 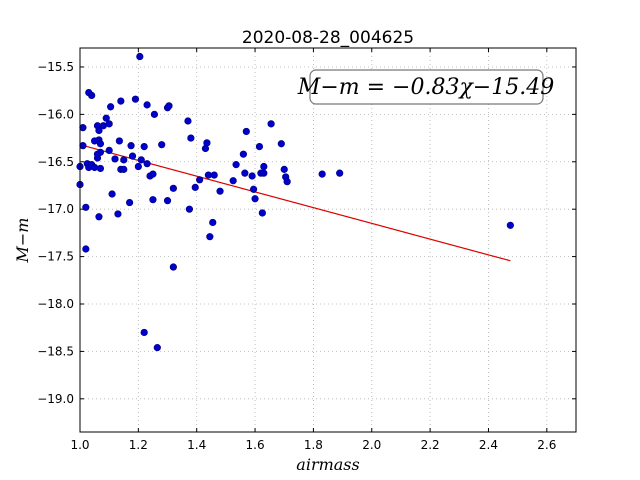 What do you see at coordinates (55, 209) in the screenshot?
I see `y-tick-label: −17.0` at bounding box center [55, 209].